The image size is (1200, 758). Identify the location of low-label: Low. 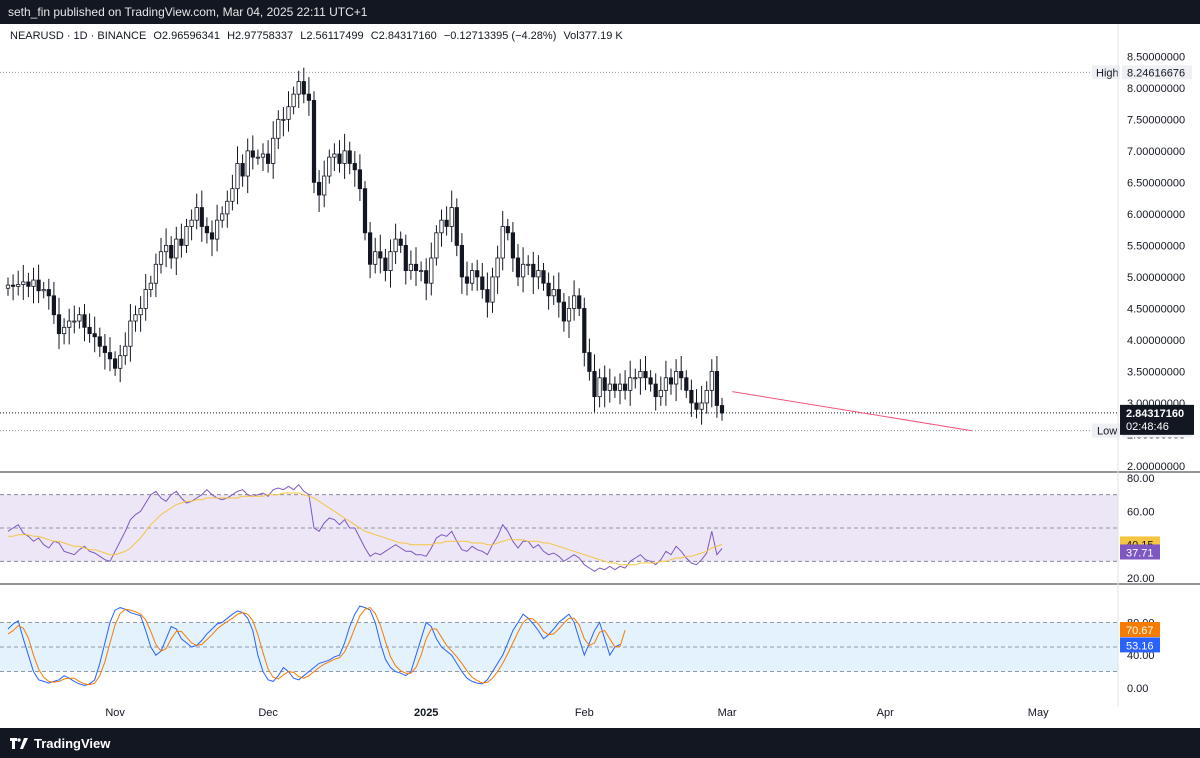
(1107, 432).